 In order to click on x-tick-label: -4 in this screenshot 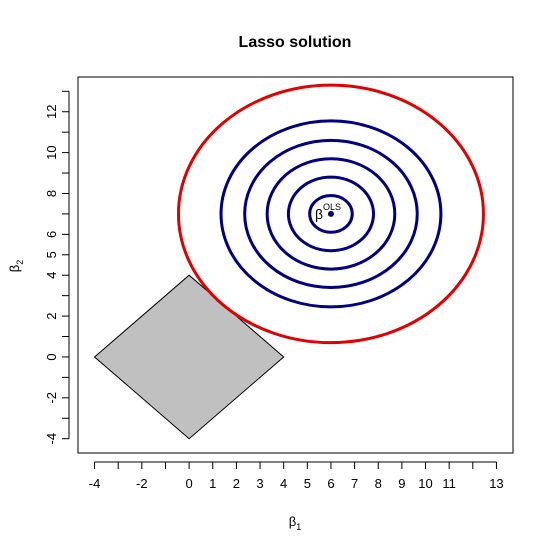, I will do `click(95, 483)`.